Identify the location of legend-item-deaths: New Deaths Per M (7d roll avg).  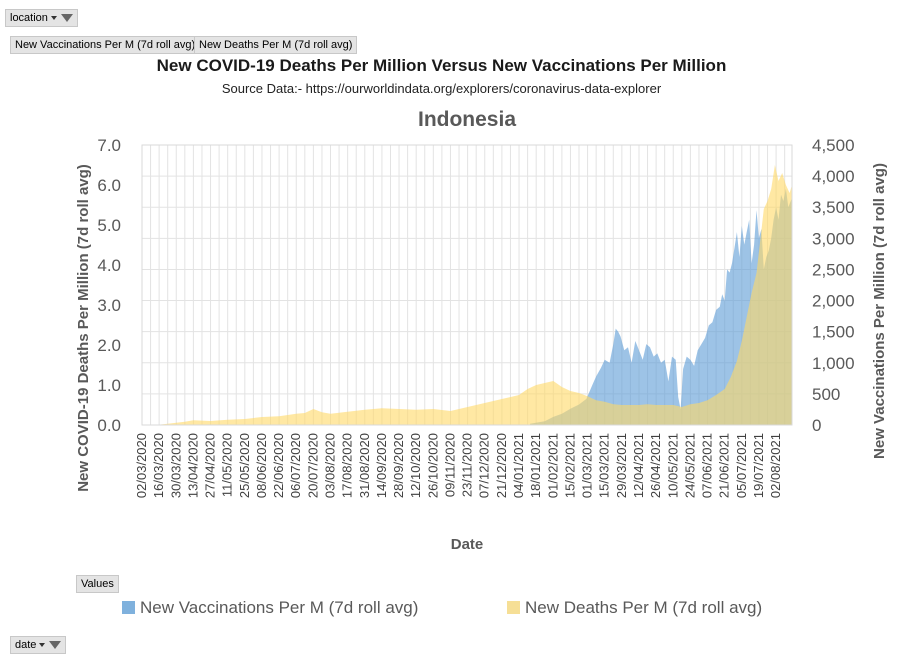
(634, 608).